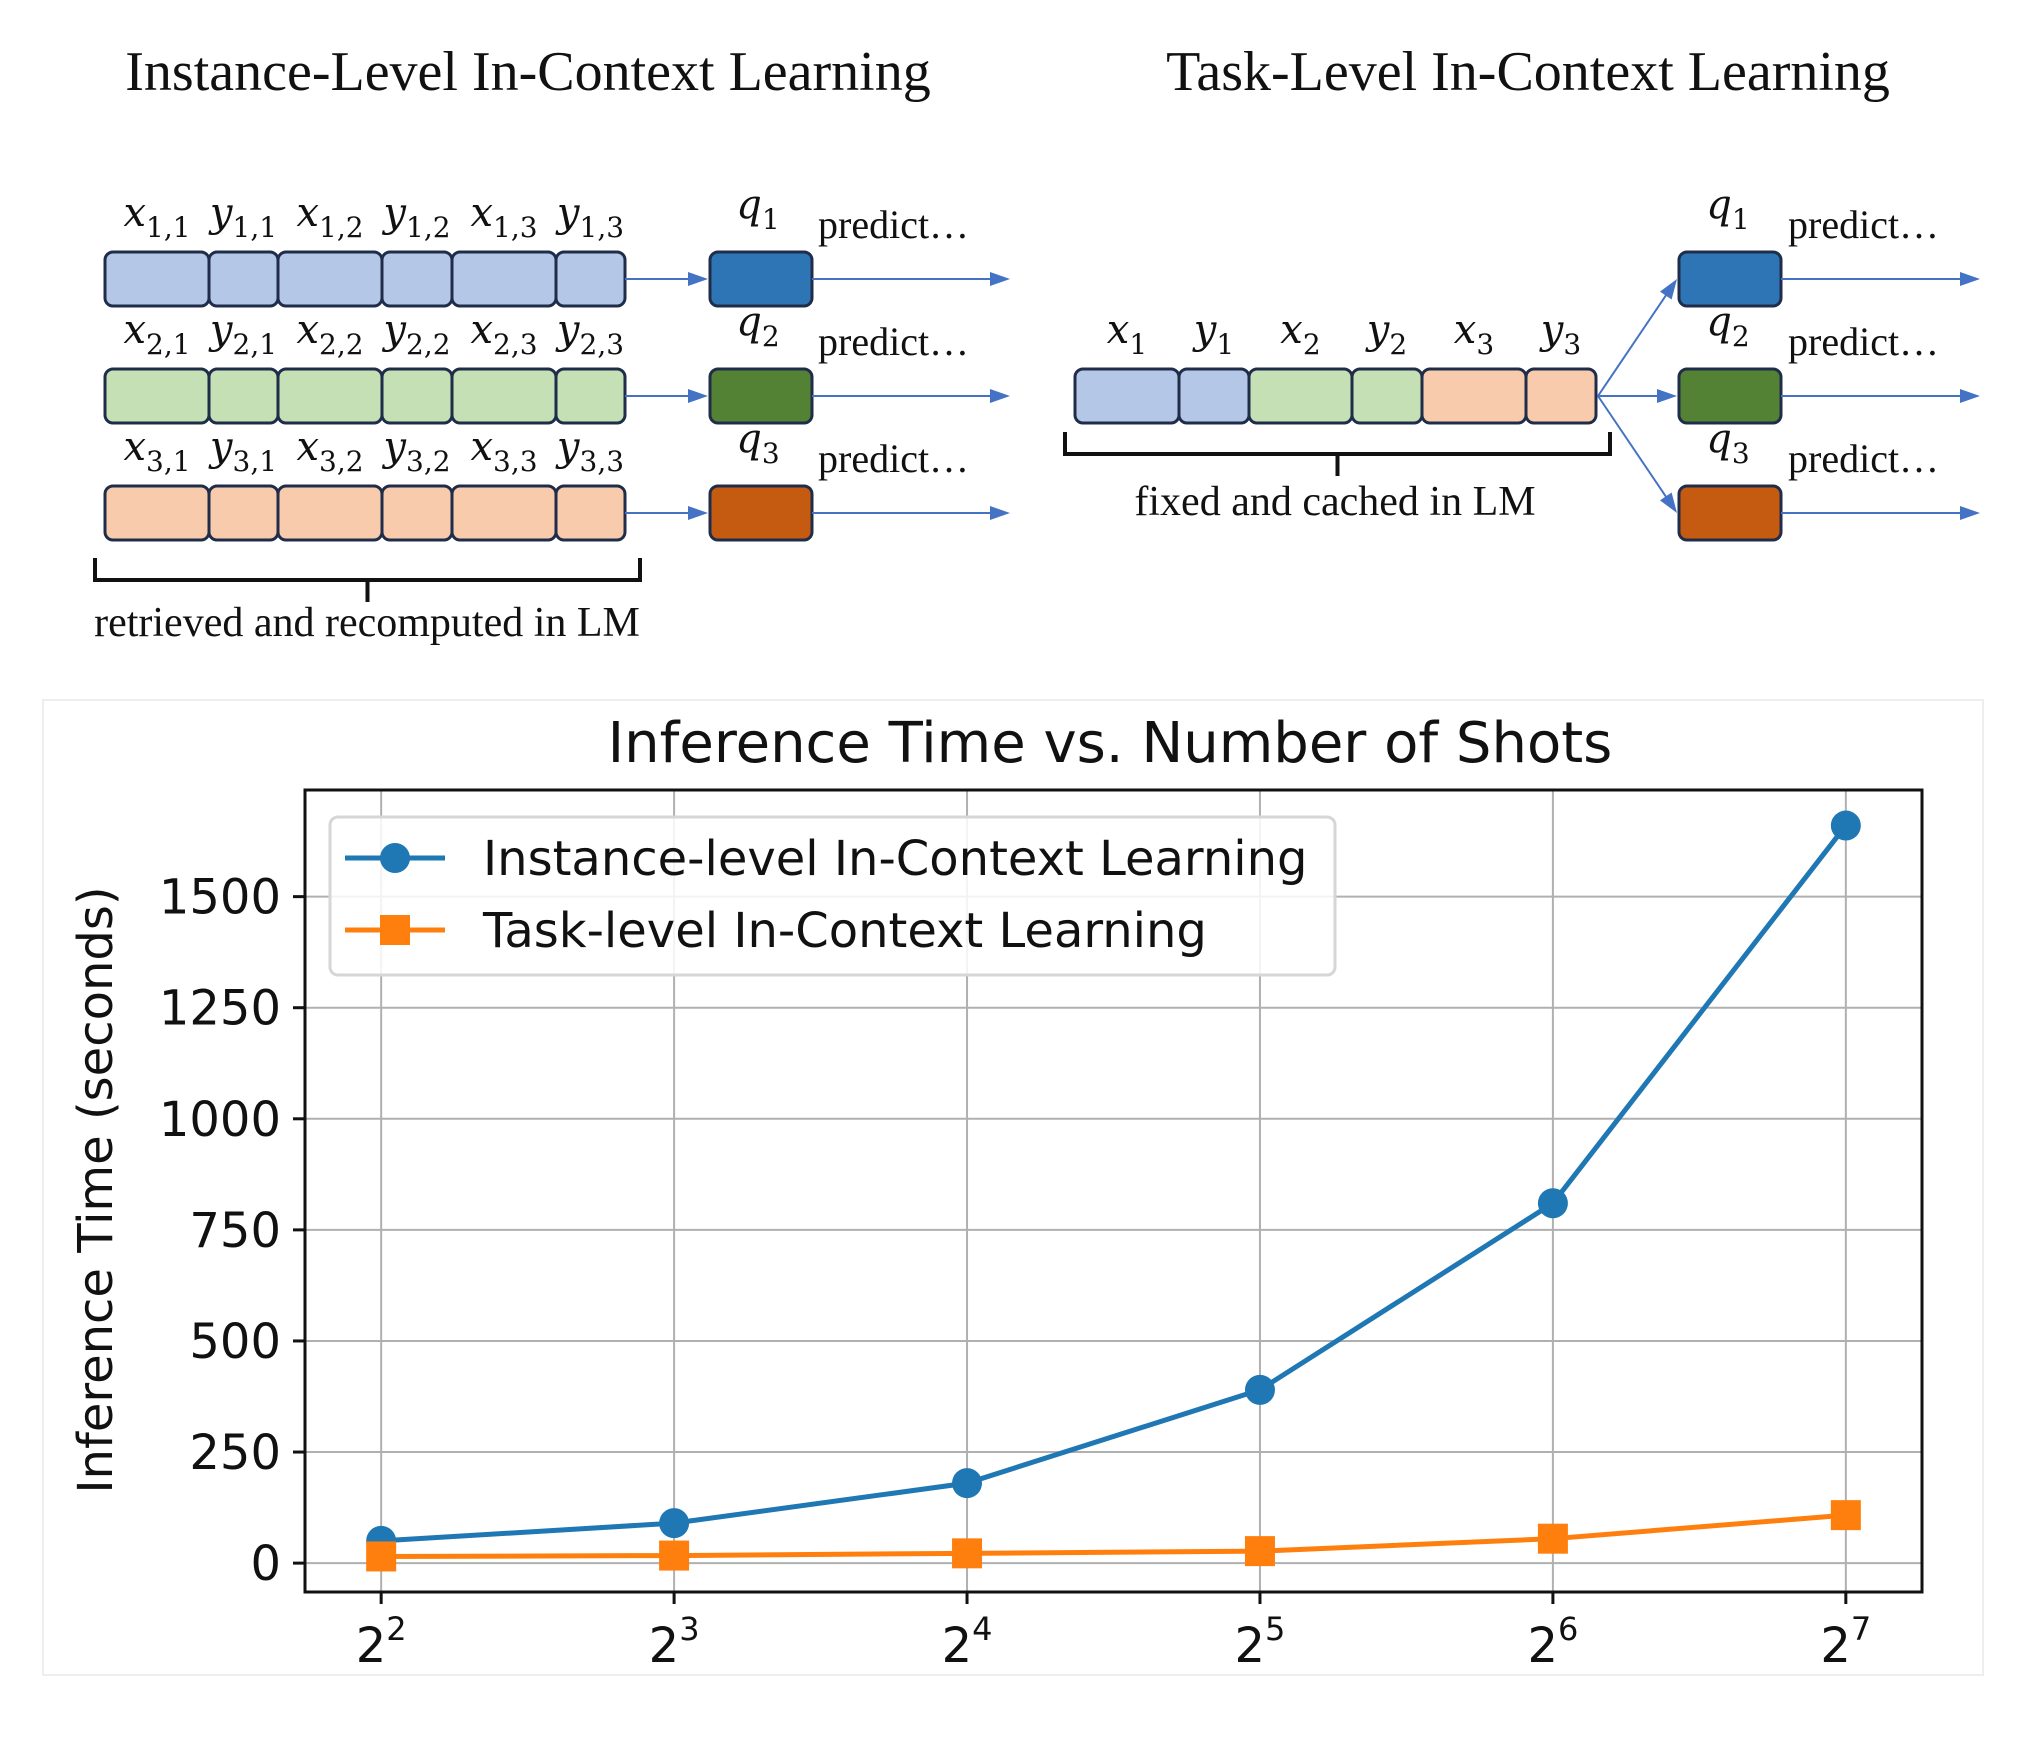  What do you see at coordinates (1560, 334) in the screenshot?
I see `cached-token-label: y3` at bounding box center [1560, 334].